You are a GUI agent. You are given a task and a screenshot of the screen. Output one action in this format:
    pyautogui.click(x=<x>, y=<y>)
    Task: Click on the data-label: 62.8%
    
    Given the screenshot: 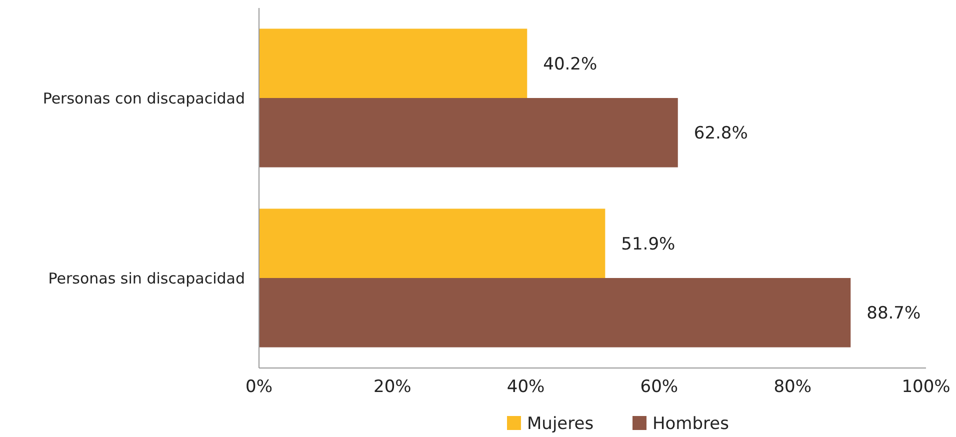 What is the action you would take?
    pyautogui.click(x=721, y=134)
    